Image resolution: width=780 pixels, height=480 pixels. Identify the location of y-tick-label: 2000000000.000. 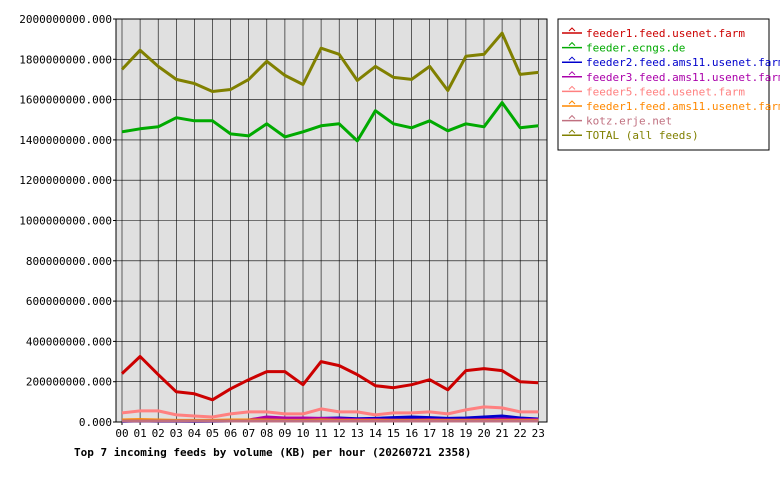
(65, 19).